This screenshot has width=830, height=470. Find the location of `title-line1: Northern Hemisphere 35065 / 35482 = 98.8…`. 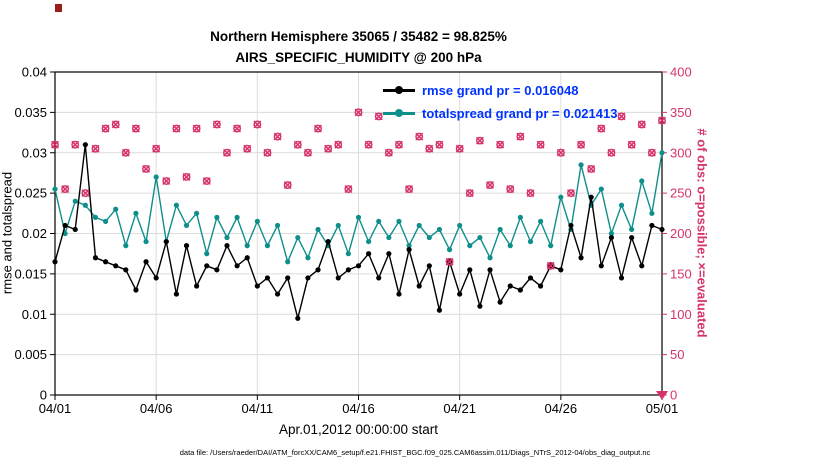

title-line1: Northern Hemisphere 35065 / 35482 = 98.8… is located at coordinates (358, 36).